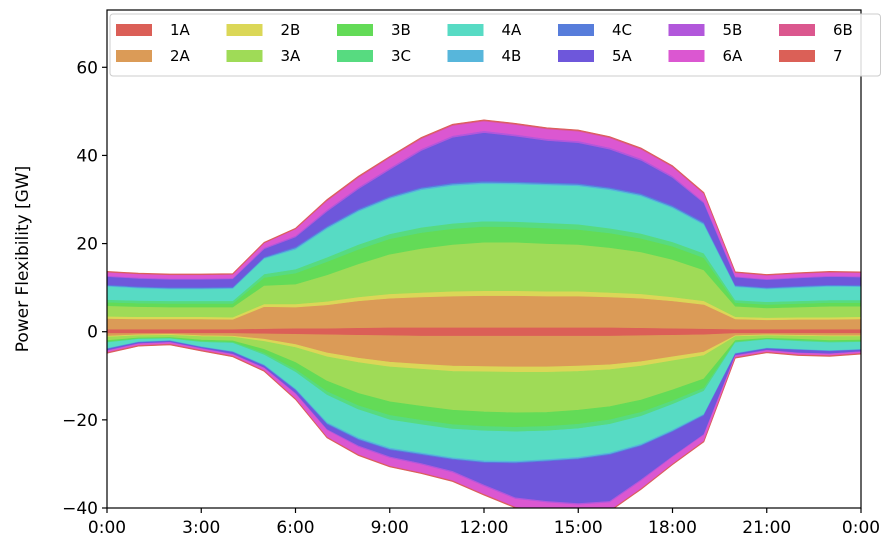 The width and height of the screenshot is (892, 547). What do you see at coordinates (374, 56) in the screenshot?
I see `legend-item-3c: 3C` at bounding box center [374, 56].